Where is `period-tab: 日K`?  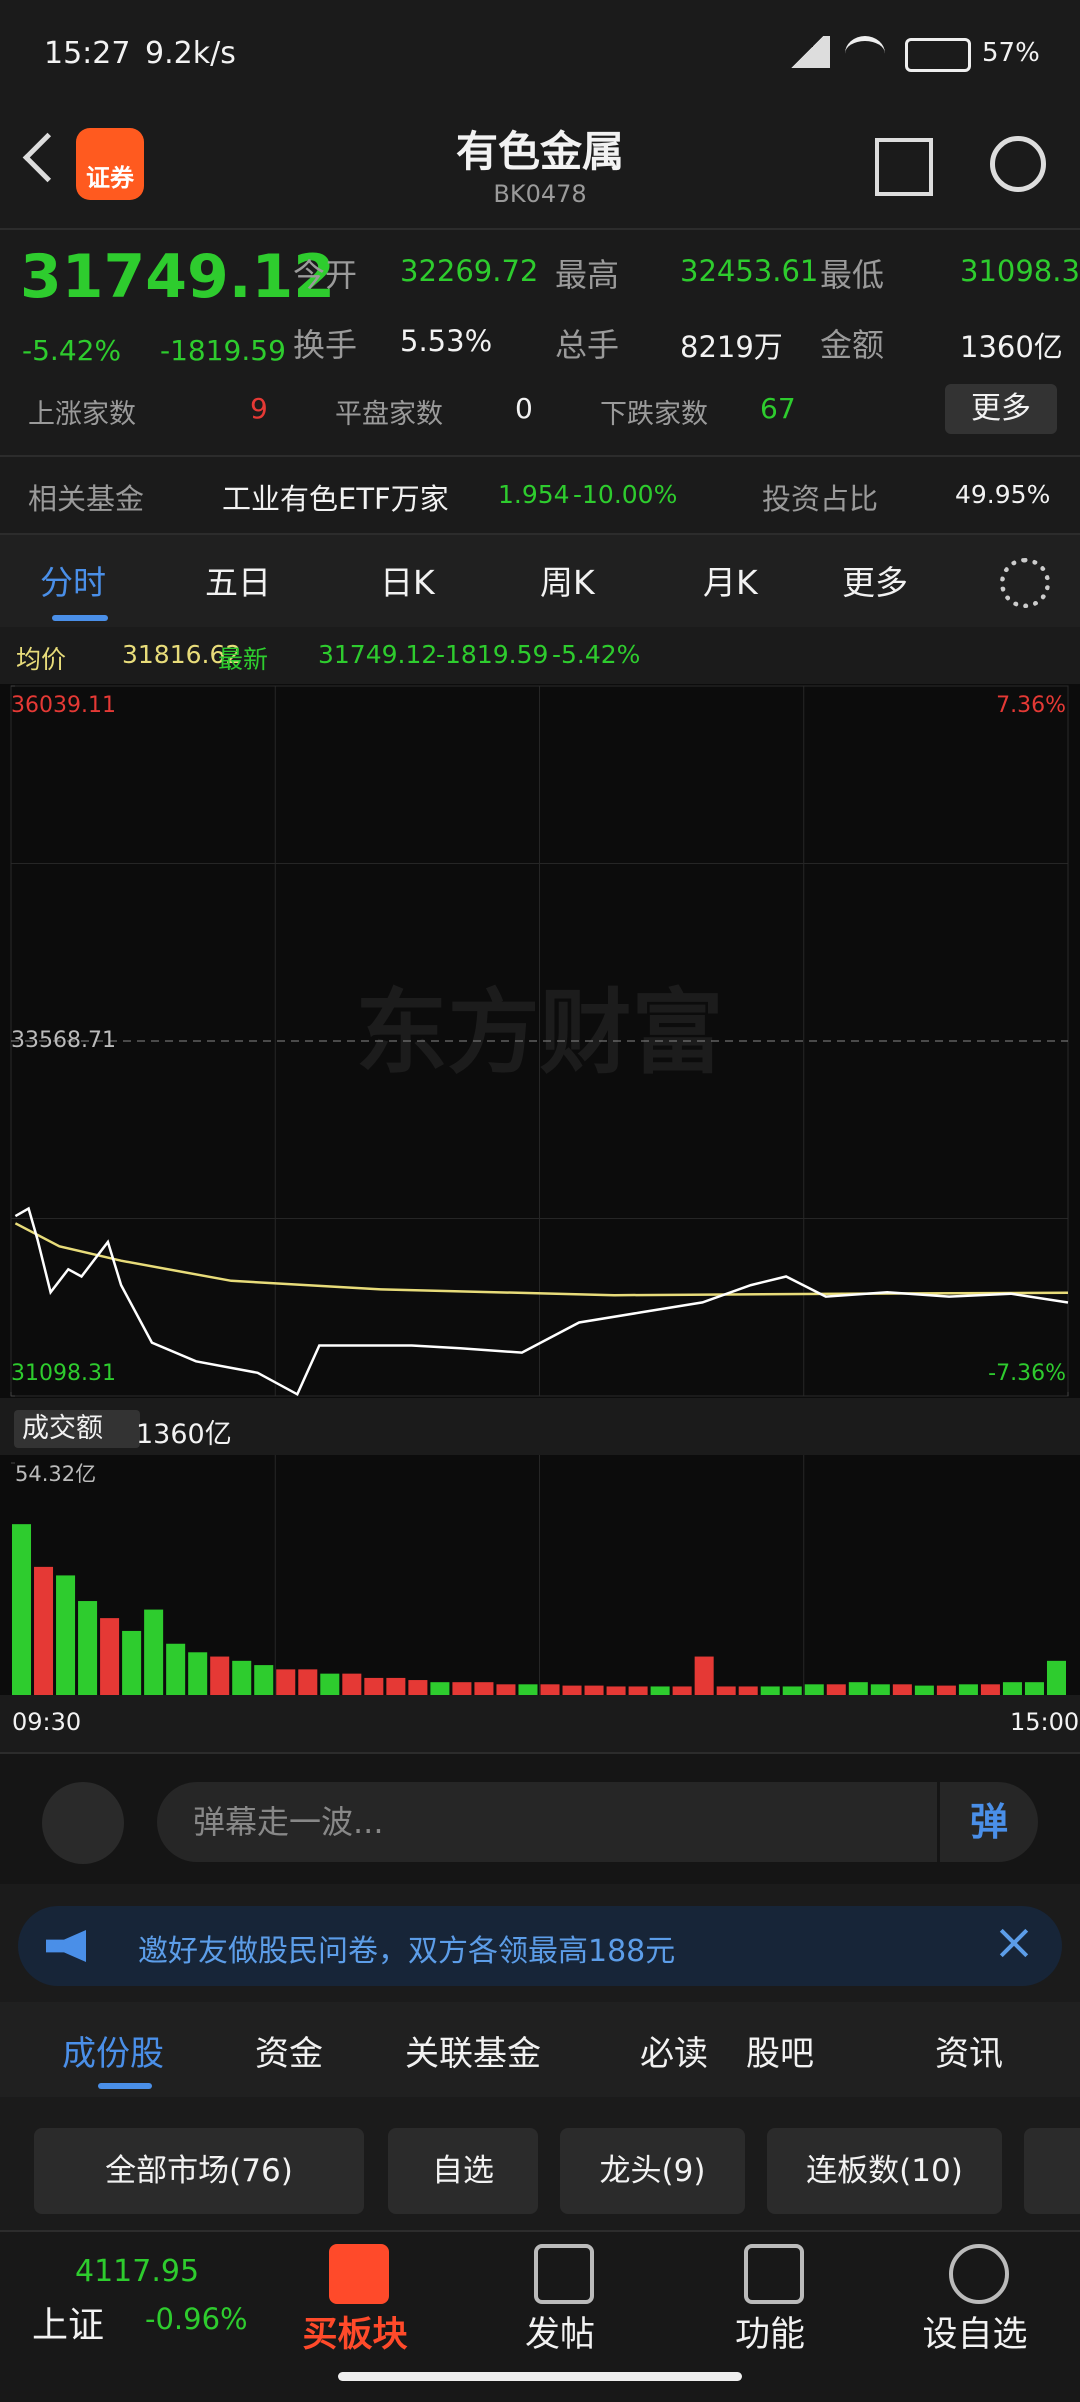
period-tab: 日K is located at coordinates (407, 582).